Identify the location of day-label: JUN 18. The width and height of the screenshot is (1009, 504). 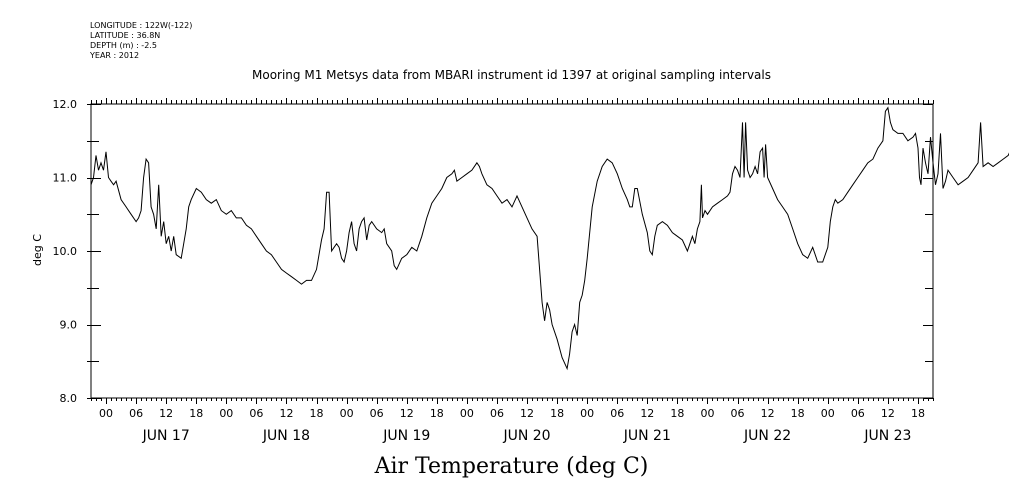
(286, 436).